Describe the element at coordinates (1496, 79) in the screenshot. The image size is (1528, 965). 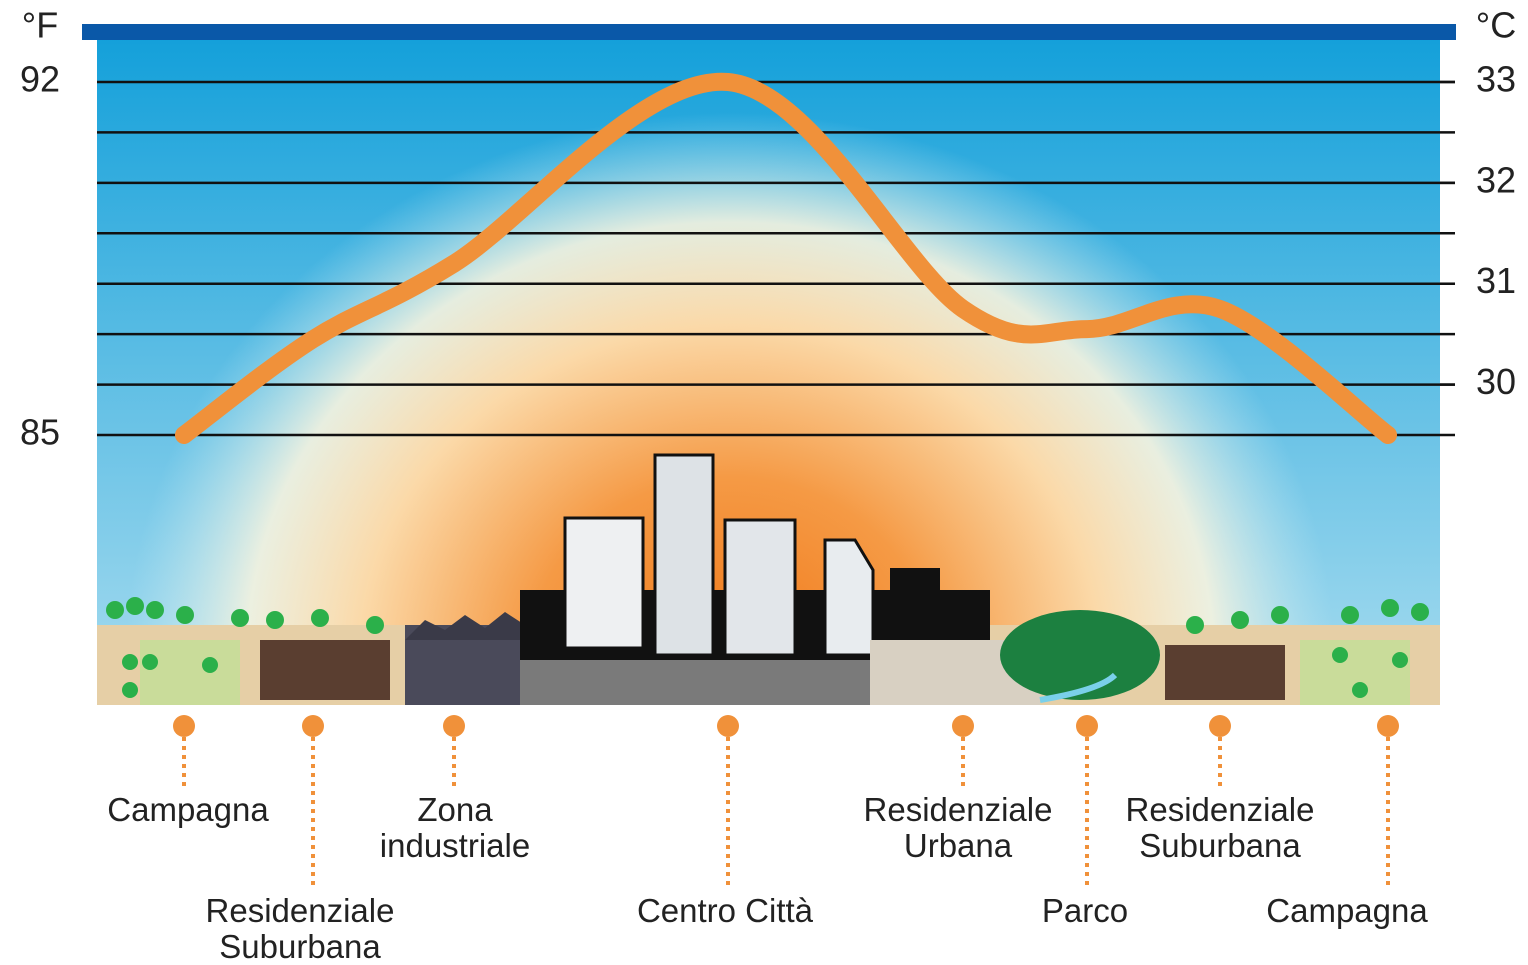
I see `y2-tick-label: 33` at that location.